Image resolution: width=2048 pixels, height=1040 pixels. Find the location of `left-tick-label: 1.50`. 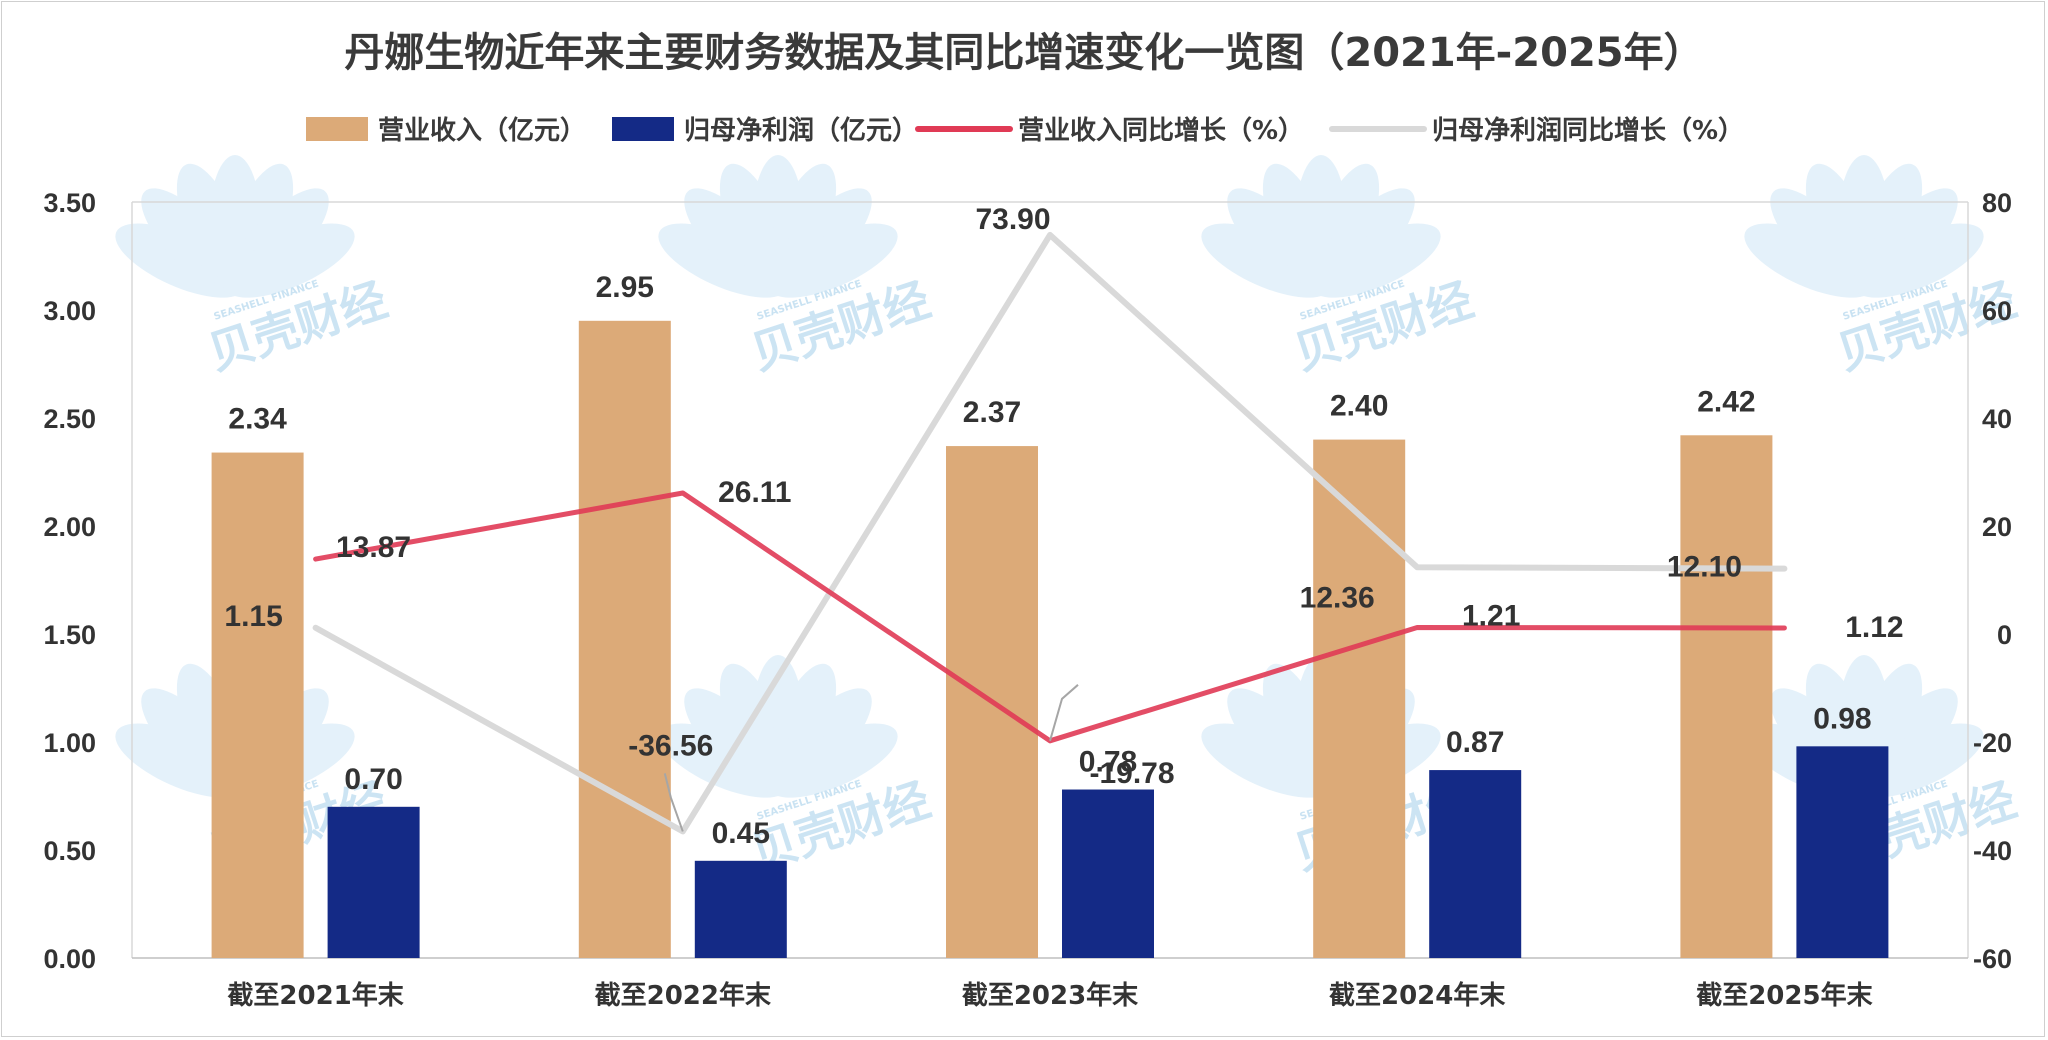

left-tick-label: 1.50 is located at coordinates (69, 635).